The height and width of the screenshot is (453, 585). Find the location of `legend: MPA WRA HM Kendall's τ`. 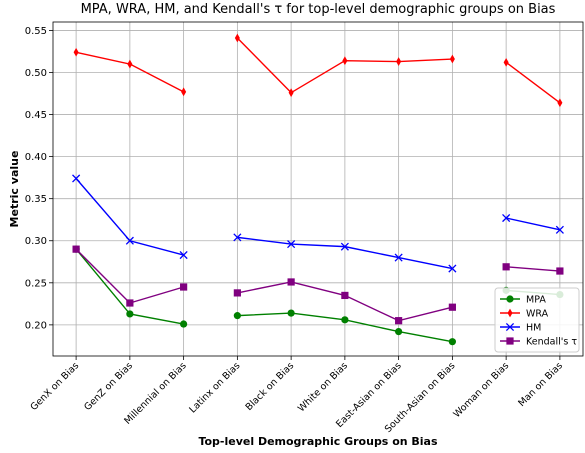

legend: MPA WRA HM Kendall's τ is located at coordinates (537, 320).